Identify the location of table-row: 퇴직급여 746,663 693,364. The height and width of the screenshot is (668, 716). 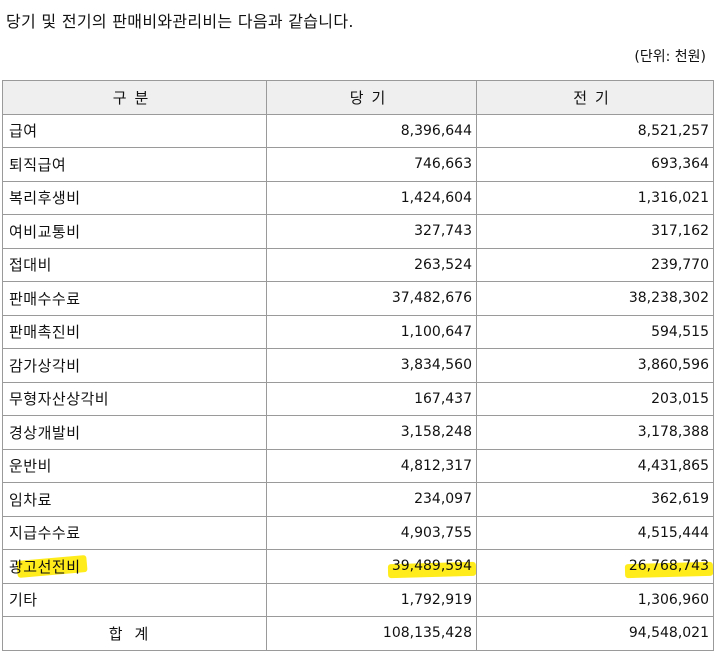
(358, 164).